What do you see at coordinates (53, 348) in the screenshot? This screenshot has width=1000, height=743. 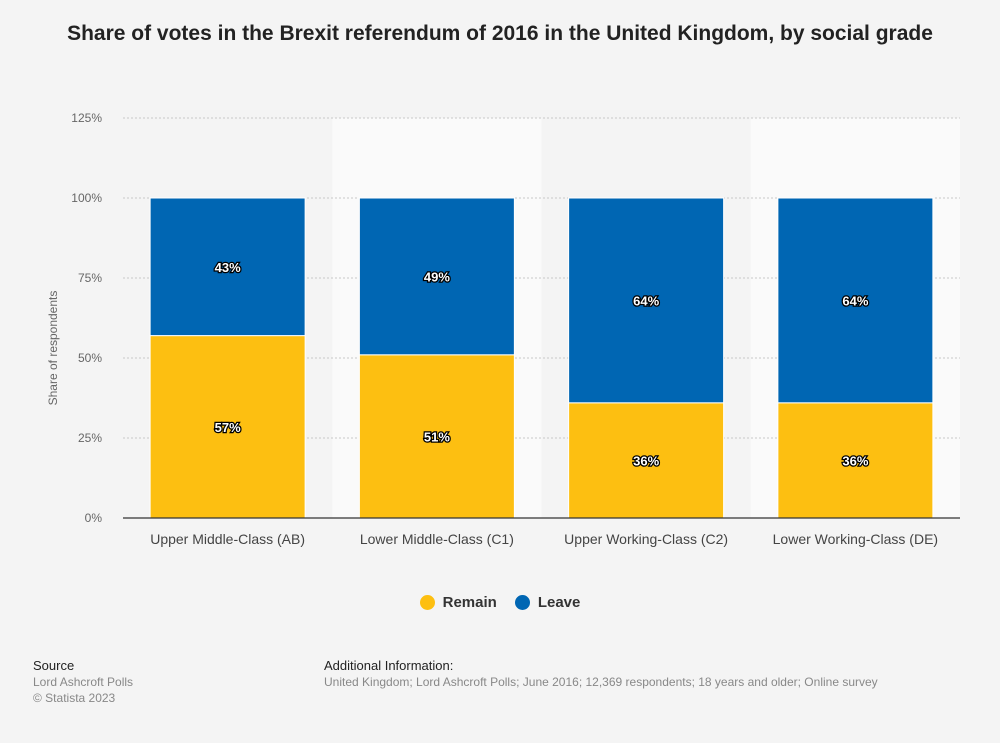 I see `y-axis-label: Share of respondents` at bounding box center [53, 348].